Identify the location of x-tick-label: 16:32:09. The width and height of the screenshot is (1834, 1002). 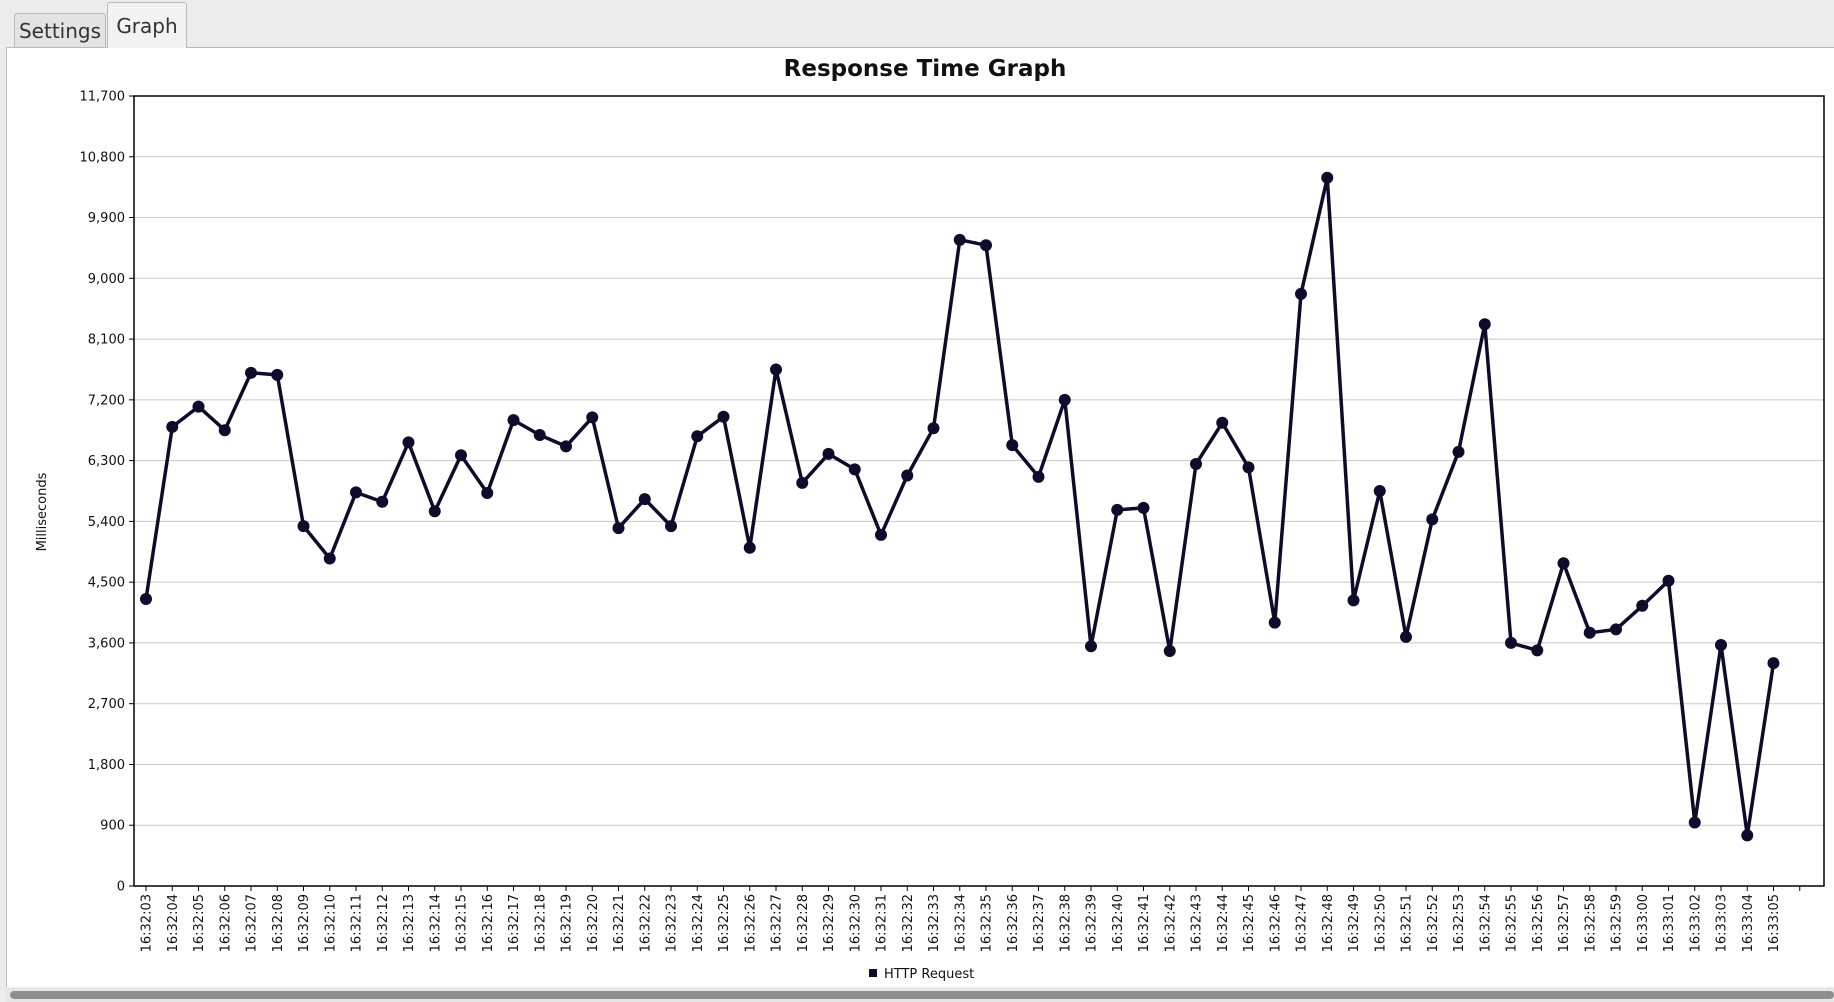
(304, 923).